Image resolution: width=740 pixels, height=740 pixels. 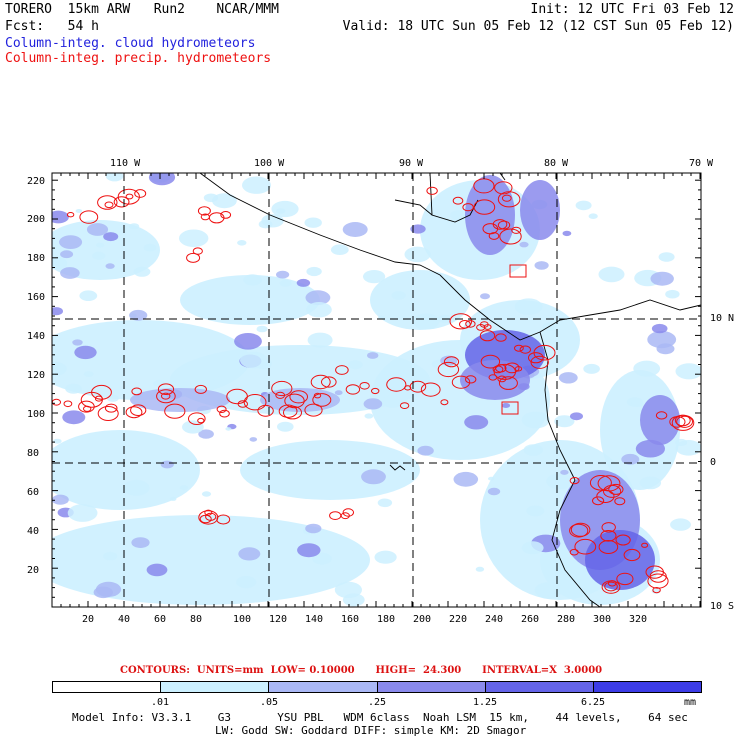 I want to click on color-scale-bar, so click(x=377, y=687).